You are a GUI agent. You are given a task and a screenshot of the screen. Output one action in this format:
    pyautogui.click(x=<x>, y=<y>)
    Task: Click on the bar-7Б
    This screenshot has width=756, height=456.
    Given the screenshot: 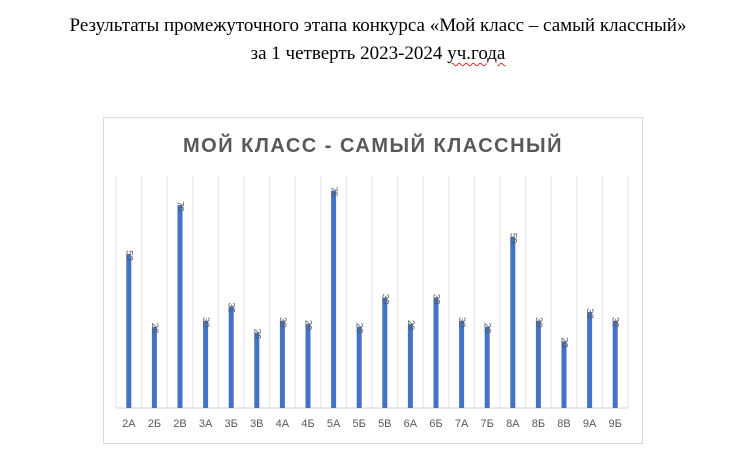 What is the action you would take?
    pyautogui.click(x=487, y=367)
    